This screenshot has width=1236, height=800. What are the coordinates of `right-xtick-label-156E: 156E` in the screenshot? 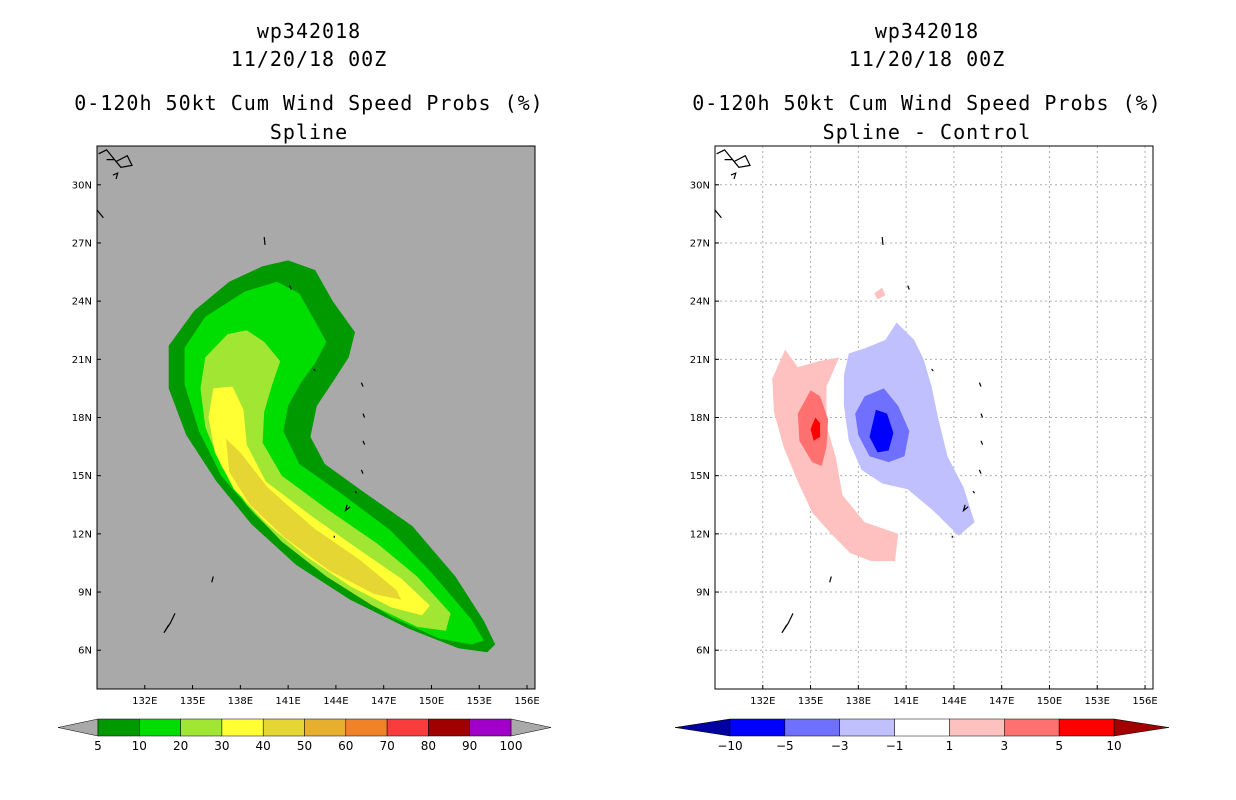 It's located at (1144, 701).